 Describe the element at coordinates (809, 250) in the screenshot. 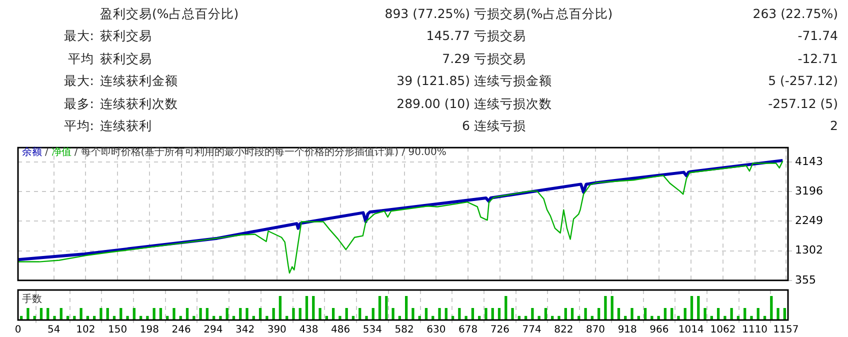

I see `y-tick-label: 1302` at that location.